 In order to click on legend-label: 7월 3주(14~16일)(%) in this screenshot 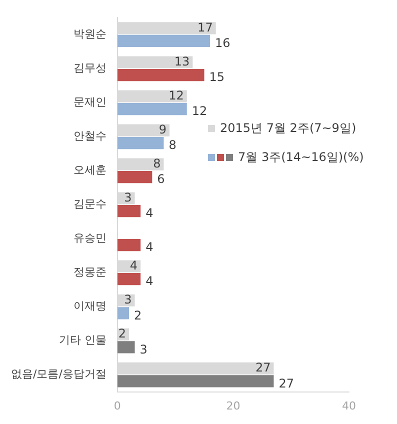, I will do `click(301, 157)`.